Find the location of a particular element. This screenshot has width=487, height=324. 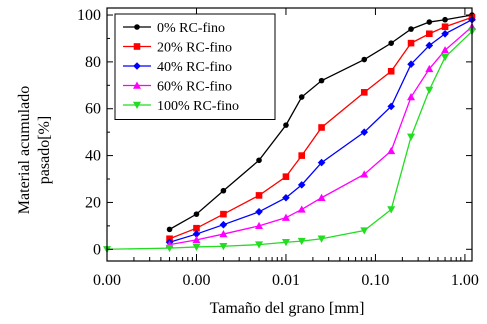

legend-entry: 60% RC-fino is located at coordinates (177, 87).